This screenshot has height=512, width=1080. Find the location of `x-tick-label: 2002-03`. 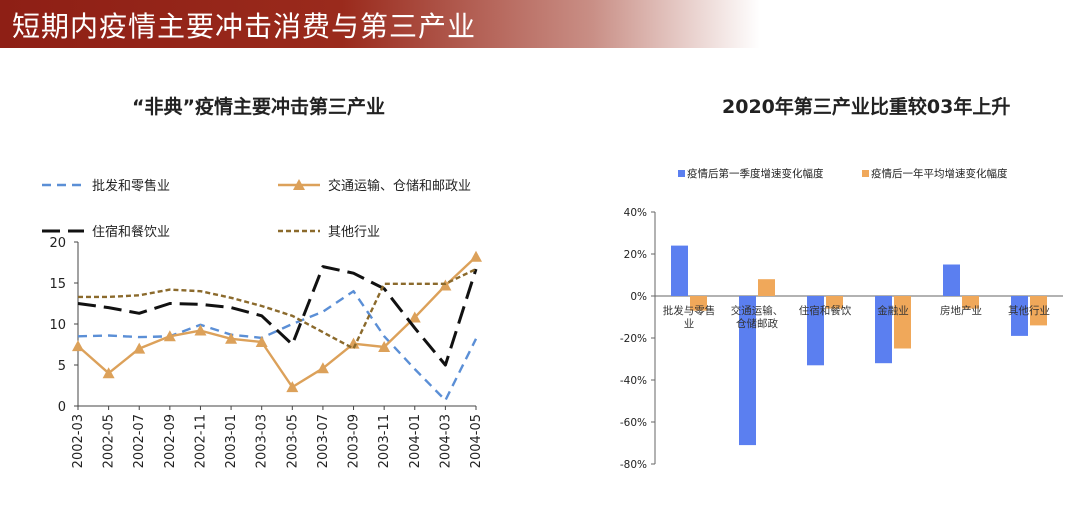

x-tick-label: 2002-03 is located at coordinates (78, 441).